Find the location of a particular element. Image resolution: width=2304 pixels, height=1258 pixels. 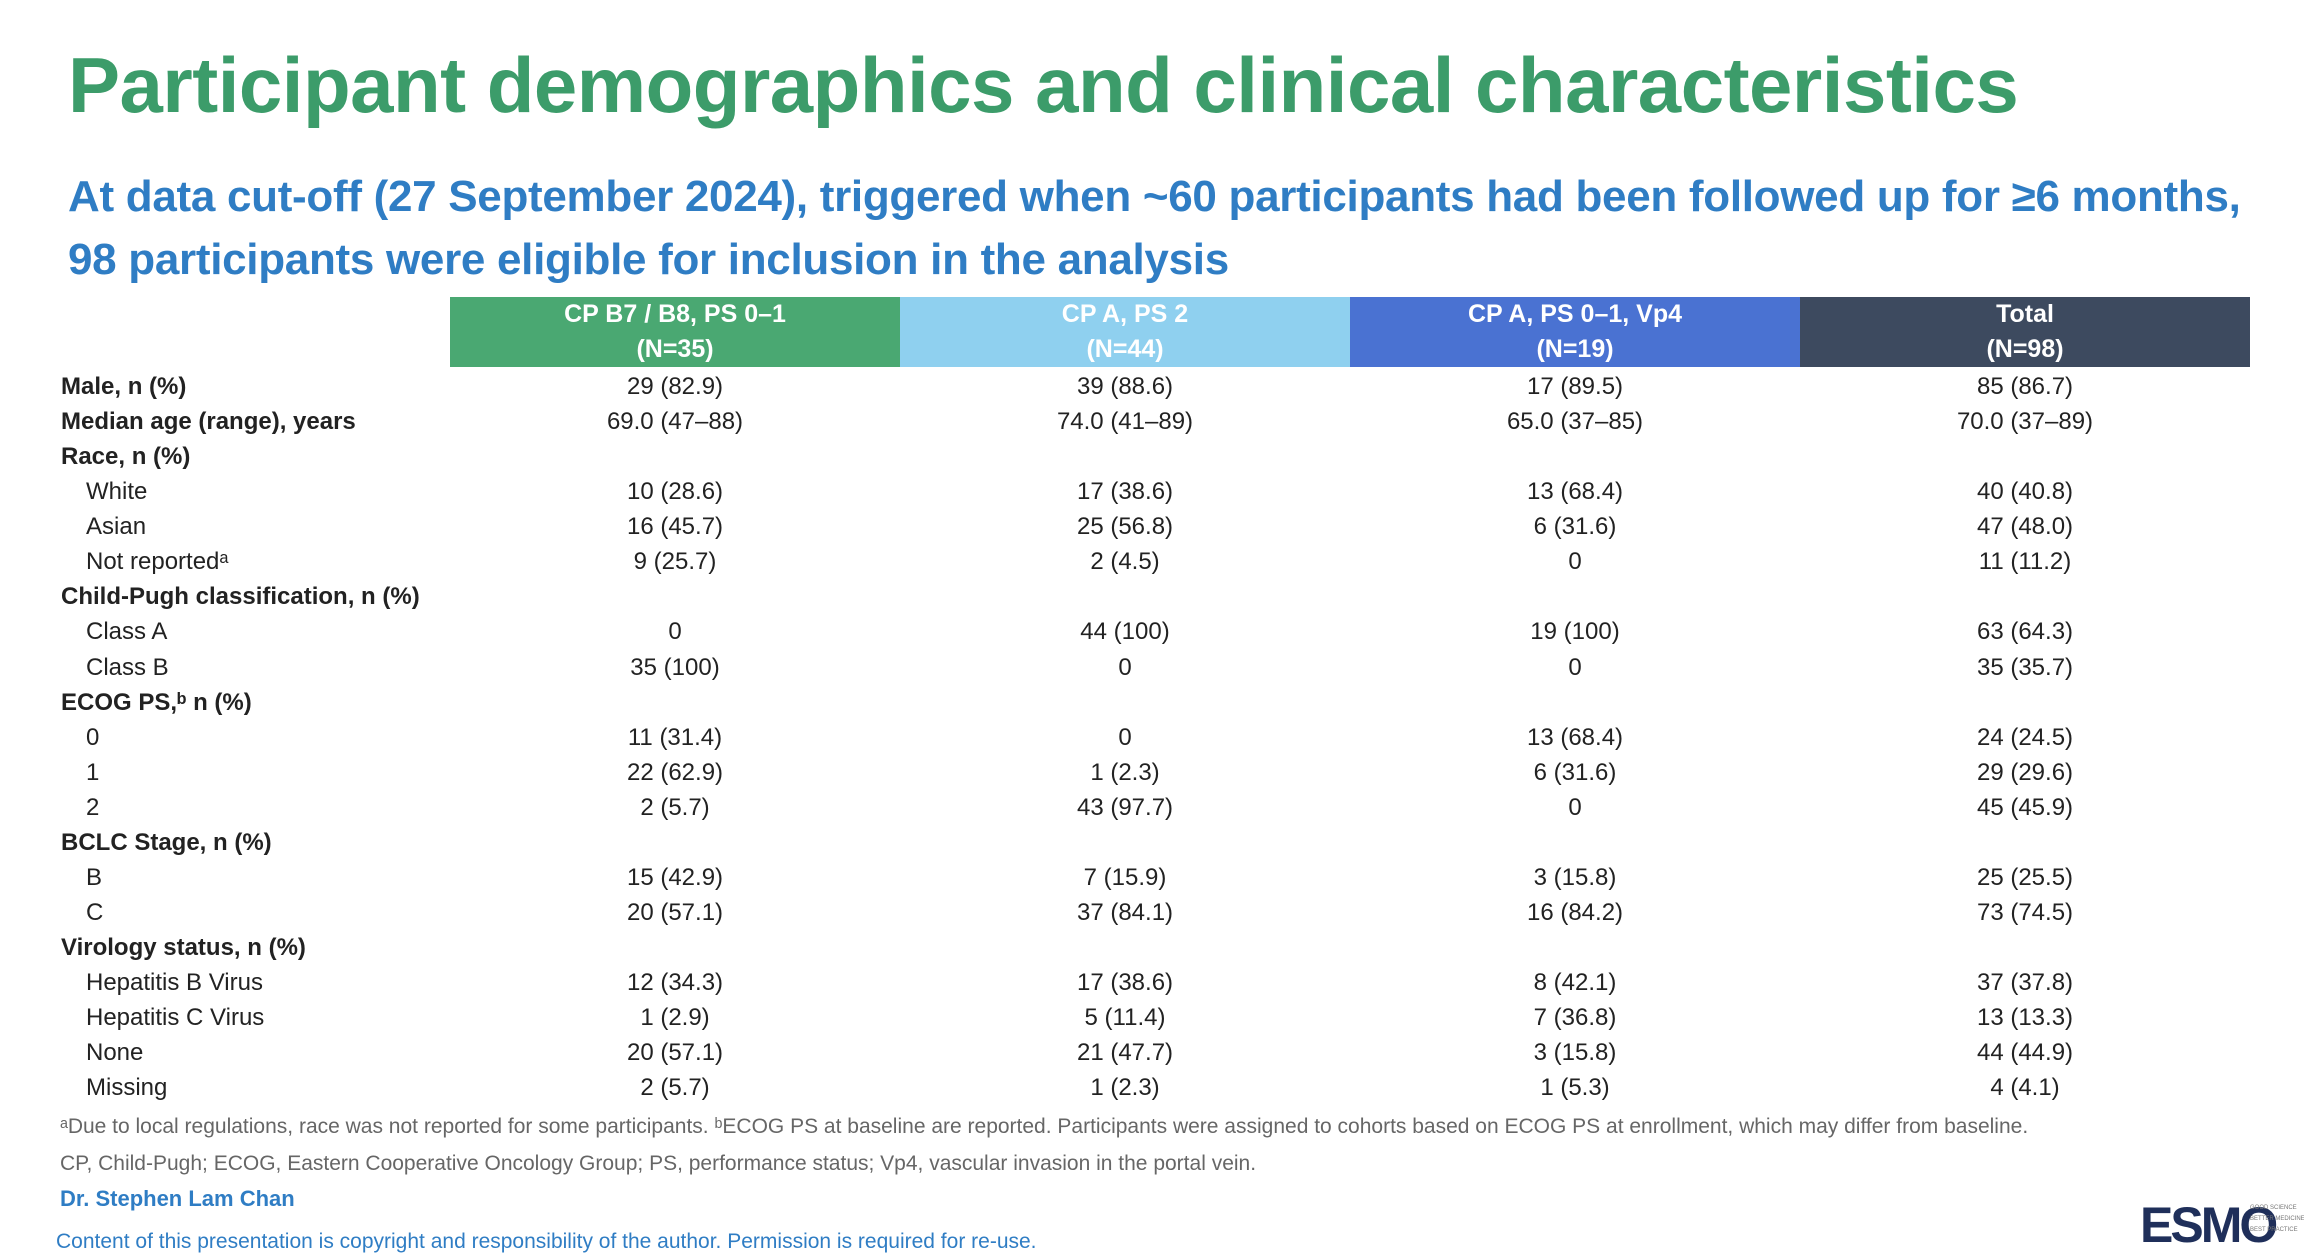

row-label: Asian is located at coordinates (116, 527).